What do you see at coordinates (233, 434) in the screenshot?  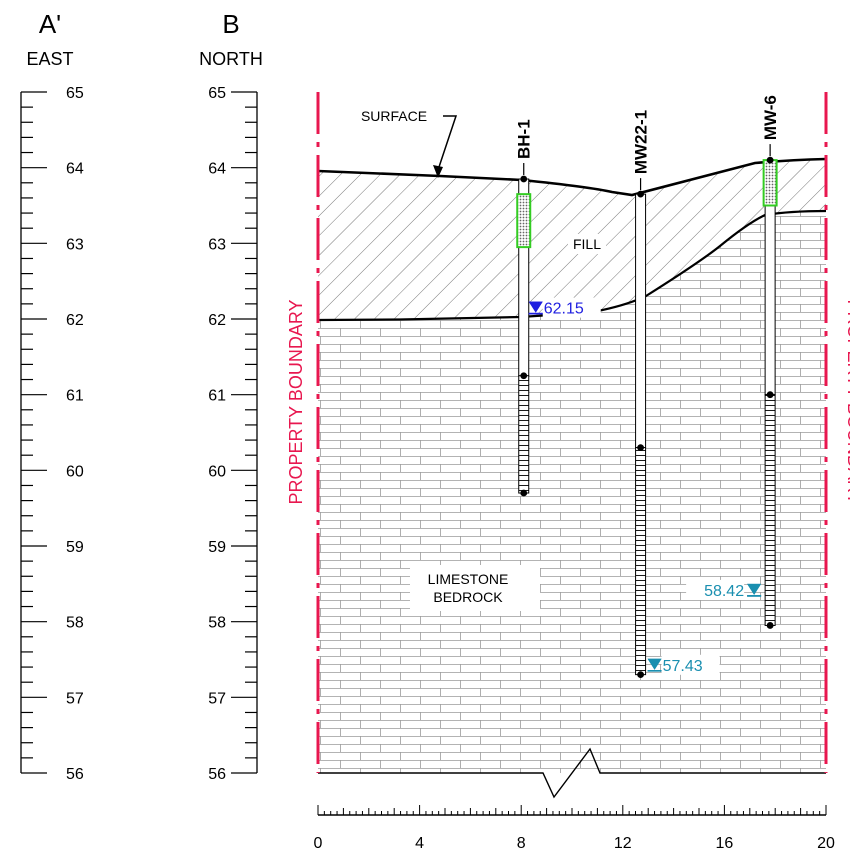 I see `right-elevation-scale: 65 64 63 62 61 60 59 58 57 56` at bounding box center [233, 434].